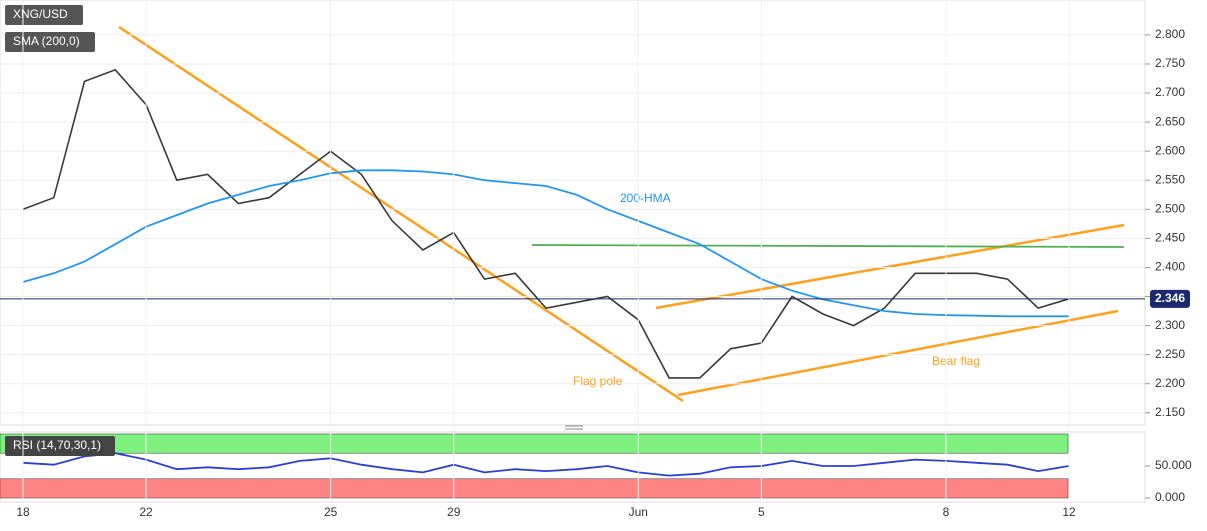  What do you see at coordinates (638, 512) in the screenshot?
I see `x-tick-label: Jun` at bounding box center [638, 512].